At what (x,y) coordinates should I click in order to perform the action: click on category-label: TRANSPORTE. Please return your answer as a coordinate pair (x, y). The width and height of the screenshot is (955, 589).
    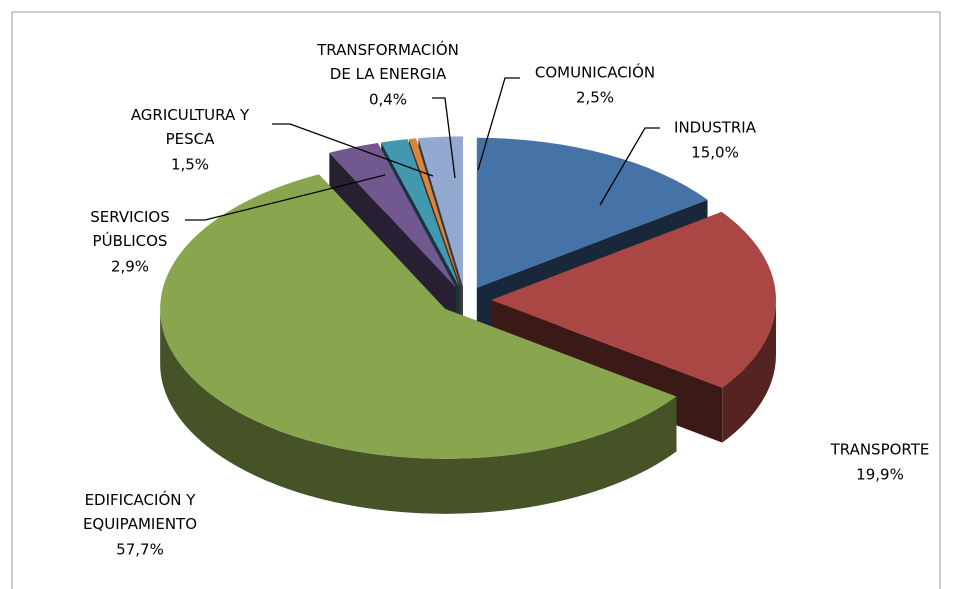
    Looking at the image, I should click on (880, 450).